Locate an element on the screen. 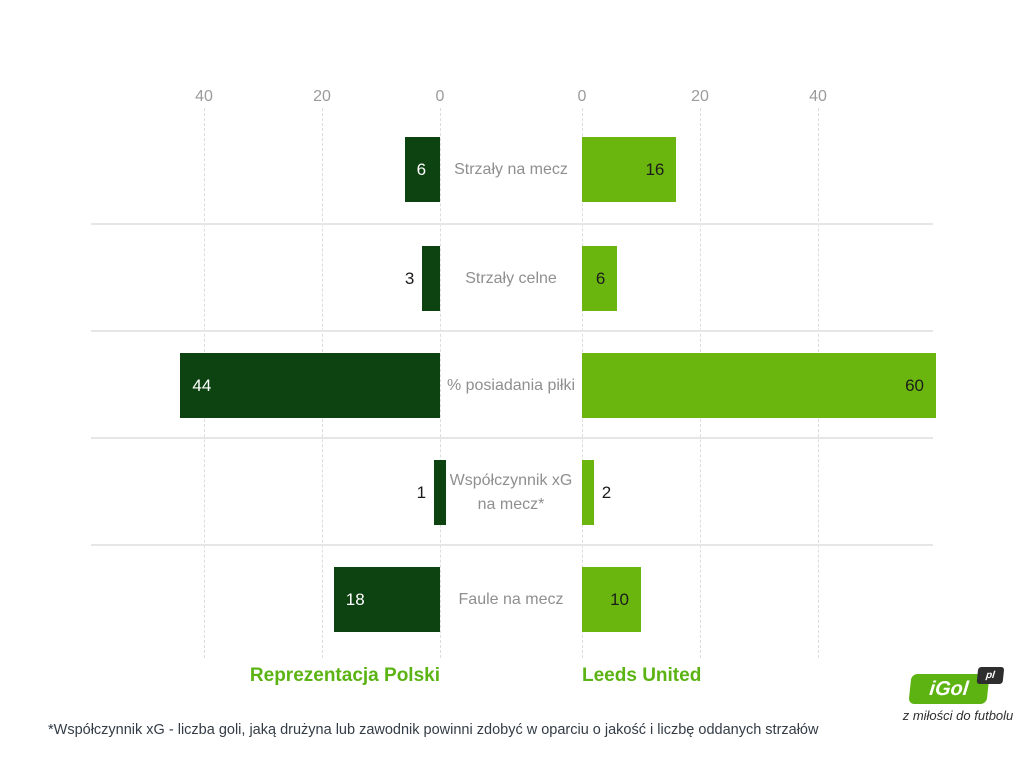 This screenshot has height=768, width=1024. gridline is located at coordinates (440, 383).